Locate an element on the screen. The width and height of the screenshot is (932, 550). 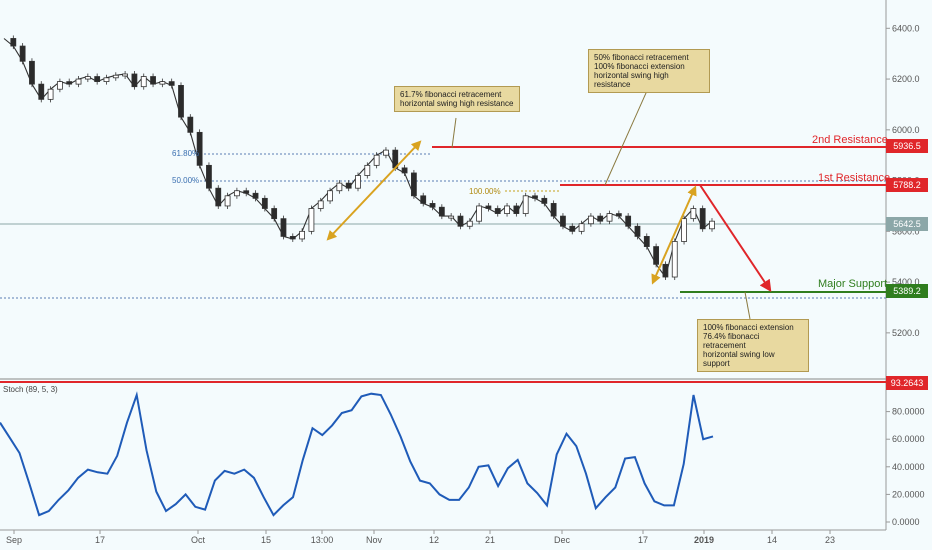
time-tick-label: Nov is located at coordinates (374, 540).